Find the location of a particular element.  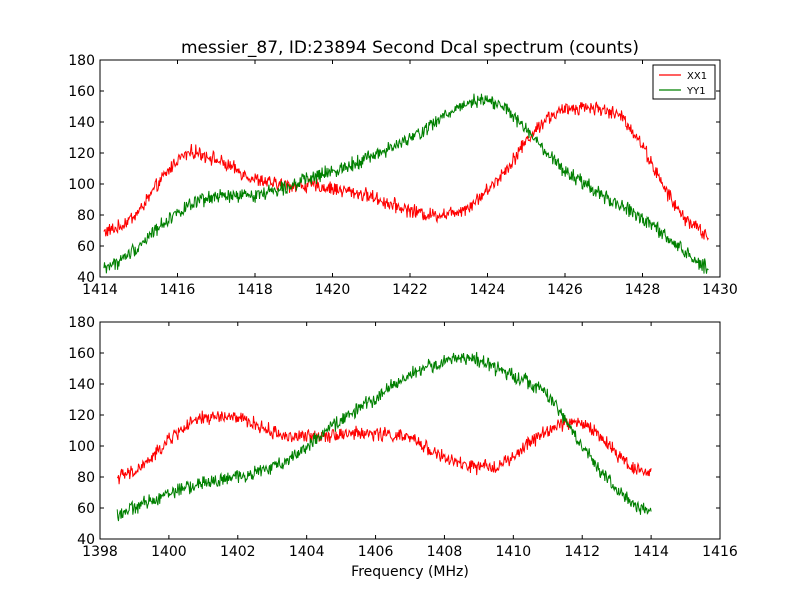

x-tick-label: 1422 is located at coordinates (410, 290).